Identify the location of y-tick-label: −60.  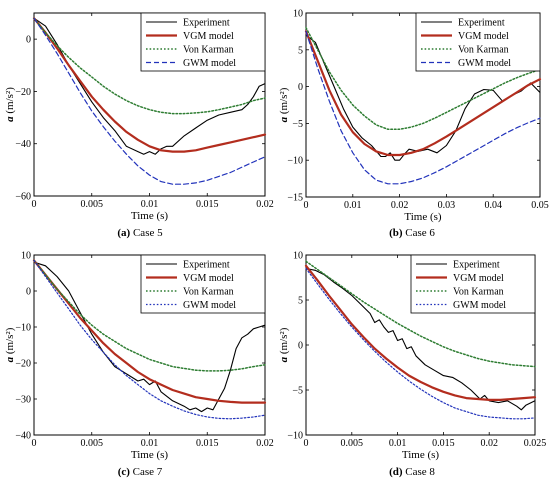
(23, 197).